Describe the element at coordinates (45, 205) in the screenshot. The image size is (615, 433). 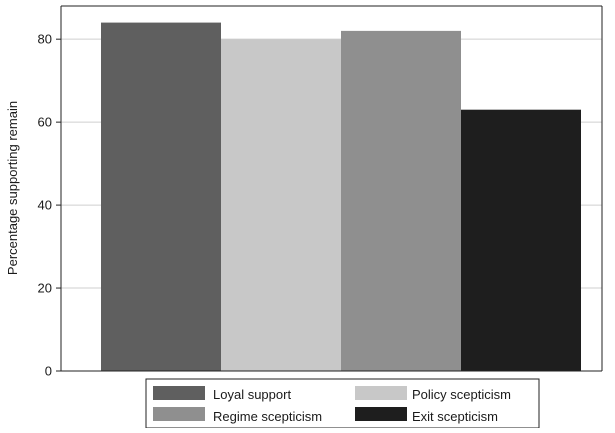
I see `y-tick-label: 40` at that location.